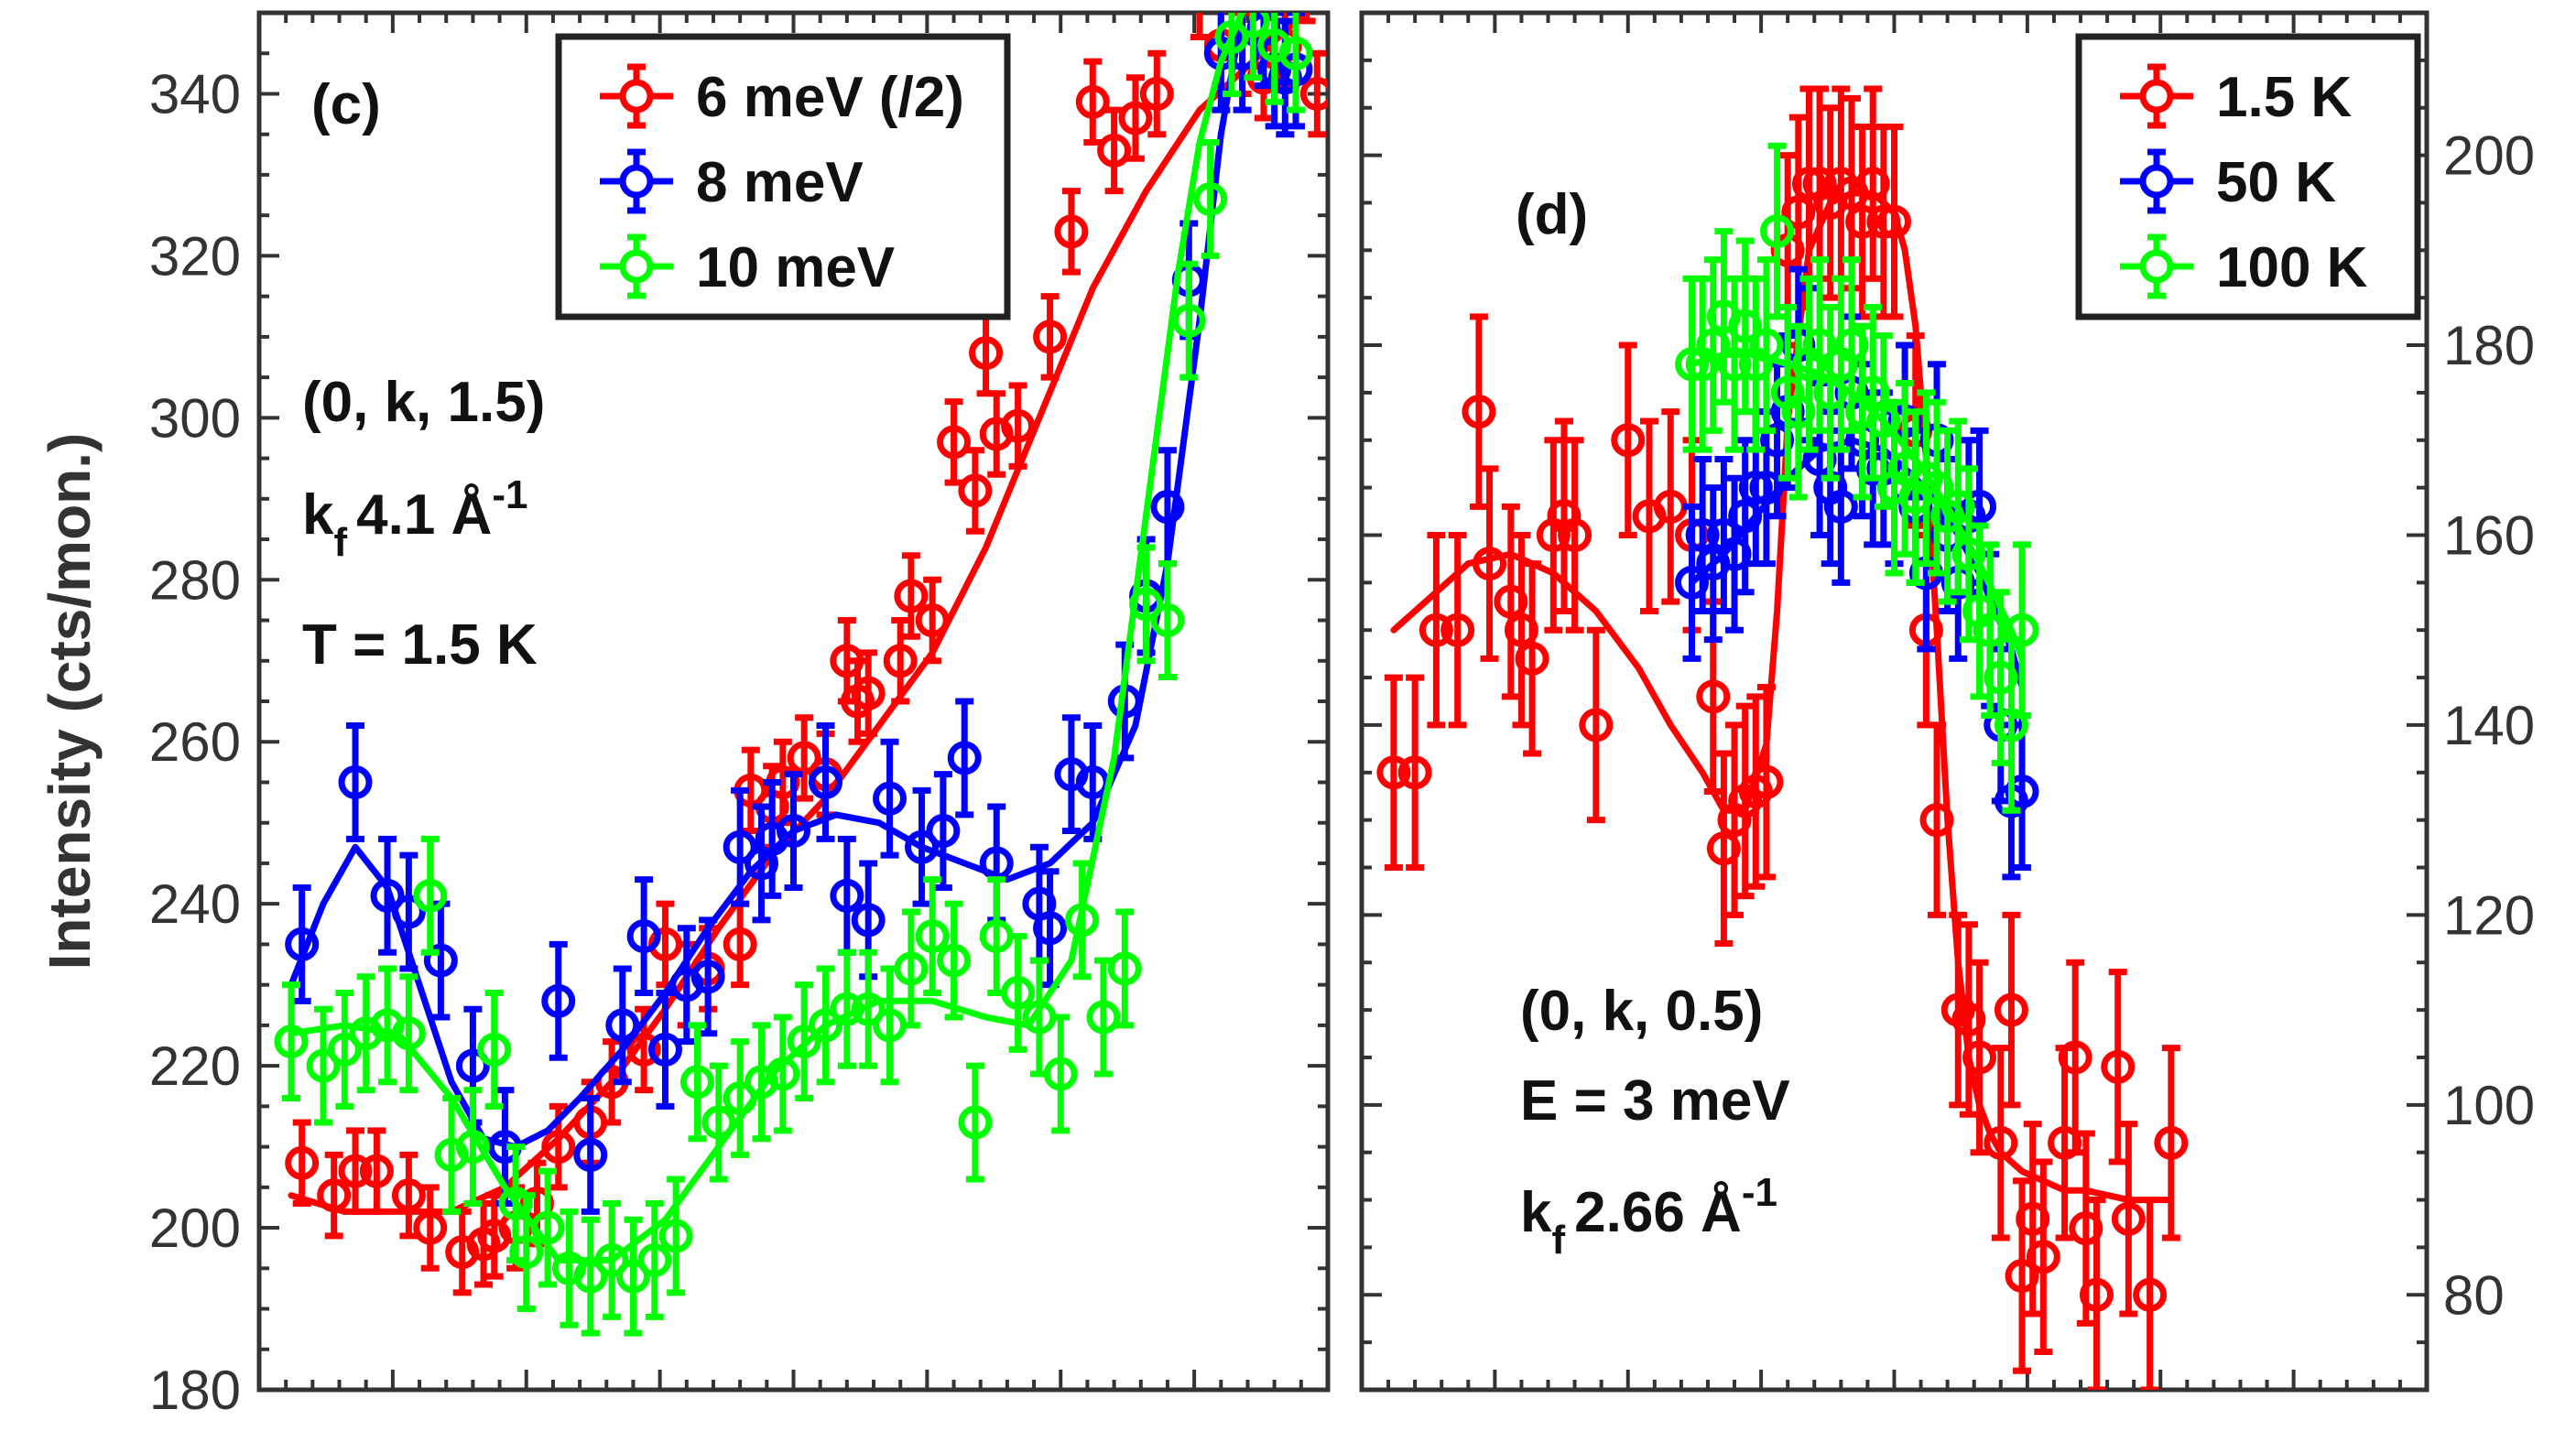 This screenshot has width=2576, height=1431. I want to click on kf-value: 2.66 Å, so click(1658, 1212).